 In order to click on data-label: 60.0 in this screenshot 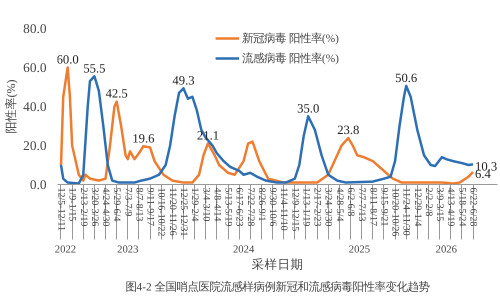, I will do `click(67, 59)`.